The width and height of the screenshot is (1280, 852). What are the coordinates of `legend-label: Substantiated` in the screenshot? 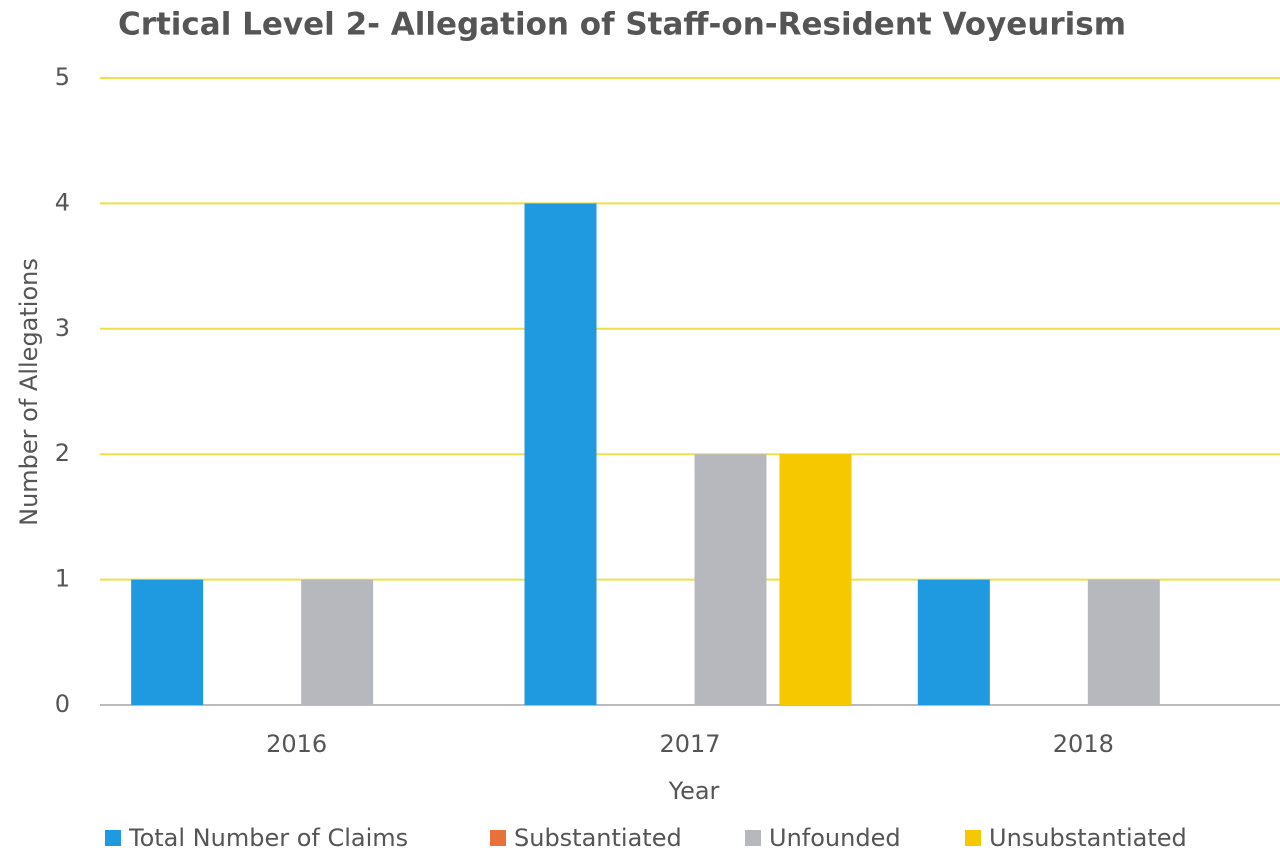 It's located at (598, 838).